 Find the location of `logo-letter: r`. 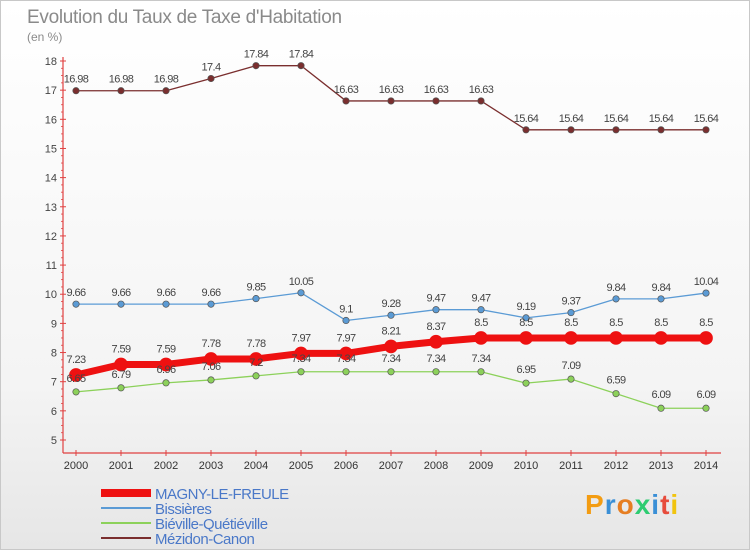

logo-letter: r is located at coordinates (610, 504).